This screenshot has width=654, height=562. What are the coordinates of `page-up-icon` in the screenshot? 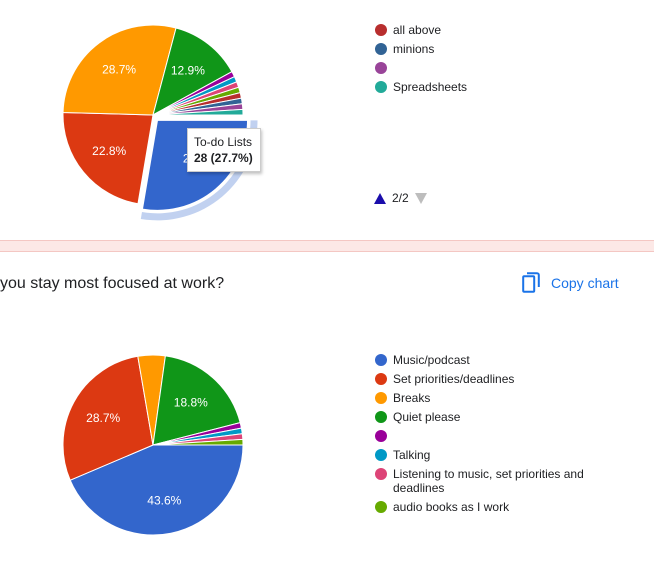 It's located at (380, 198).